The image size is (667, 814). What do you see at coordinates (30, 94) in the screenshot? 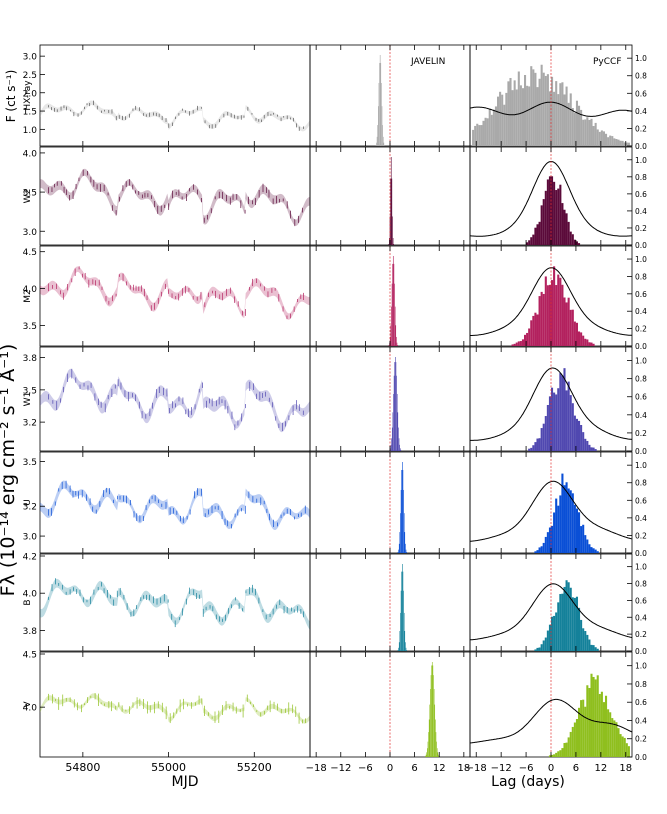
I see `y-tick-label: 2.0` at bounding box center [30, 94].